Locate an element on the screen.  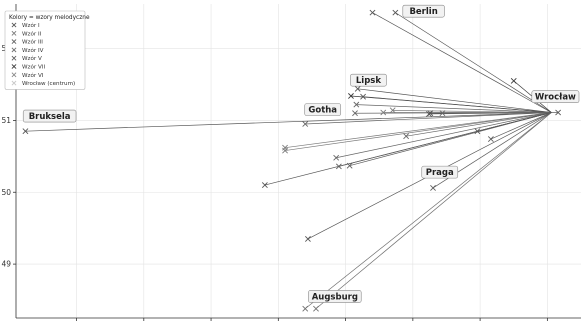
legend-label: Wzór V is located at coordinates (32, 58).